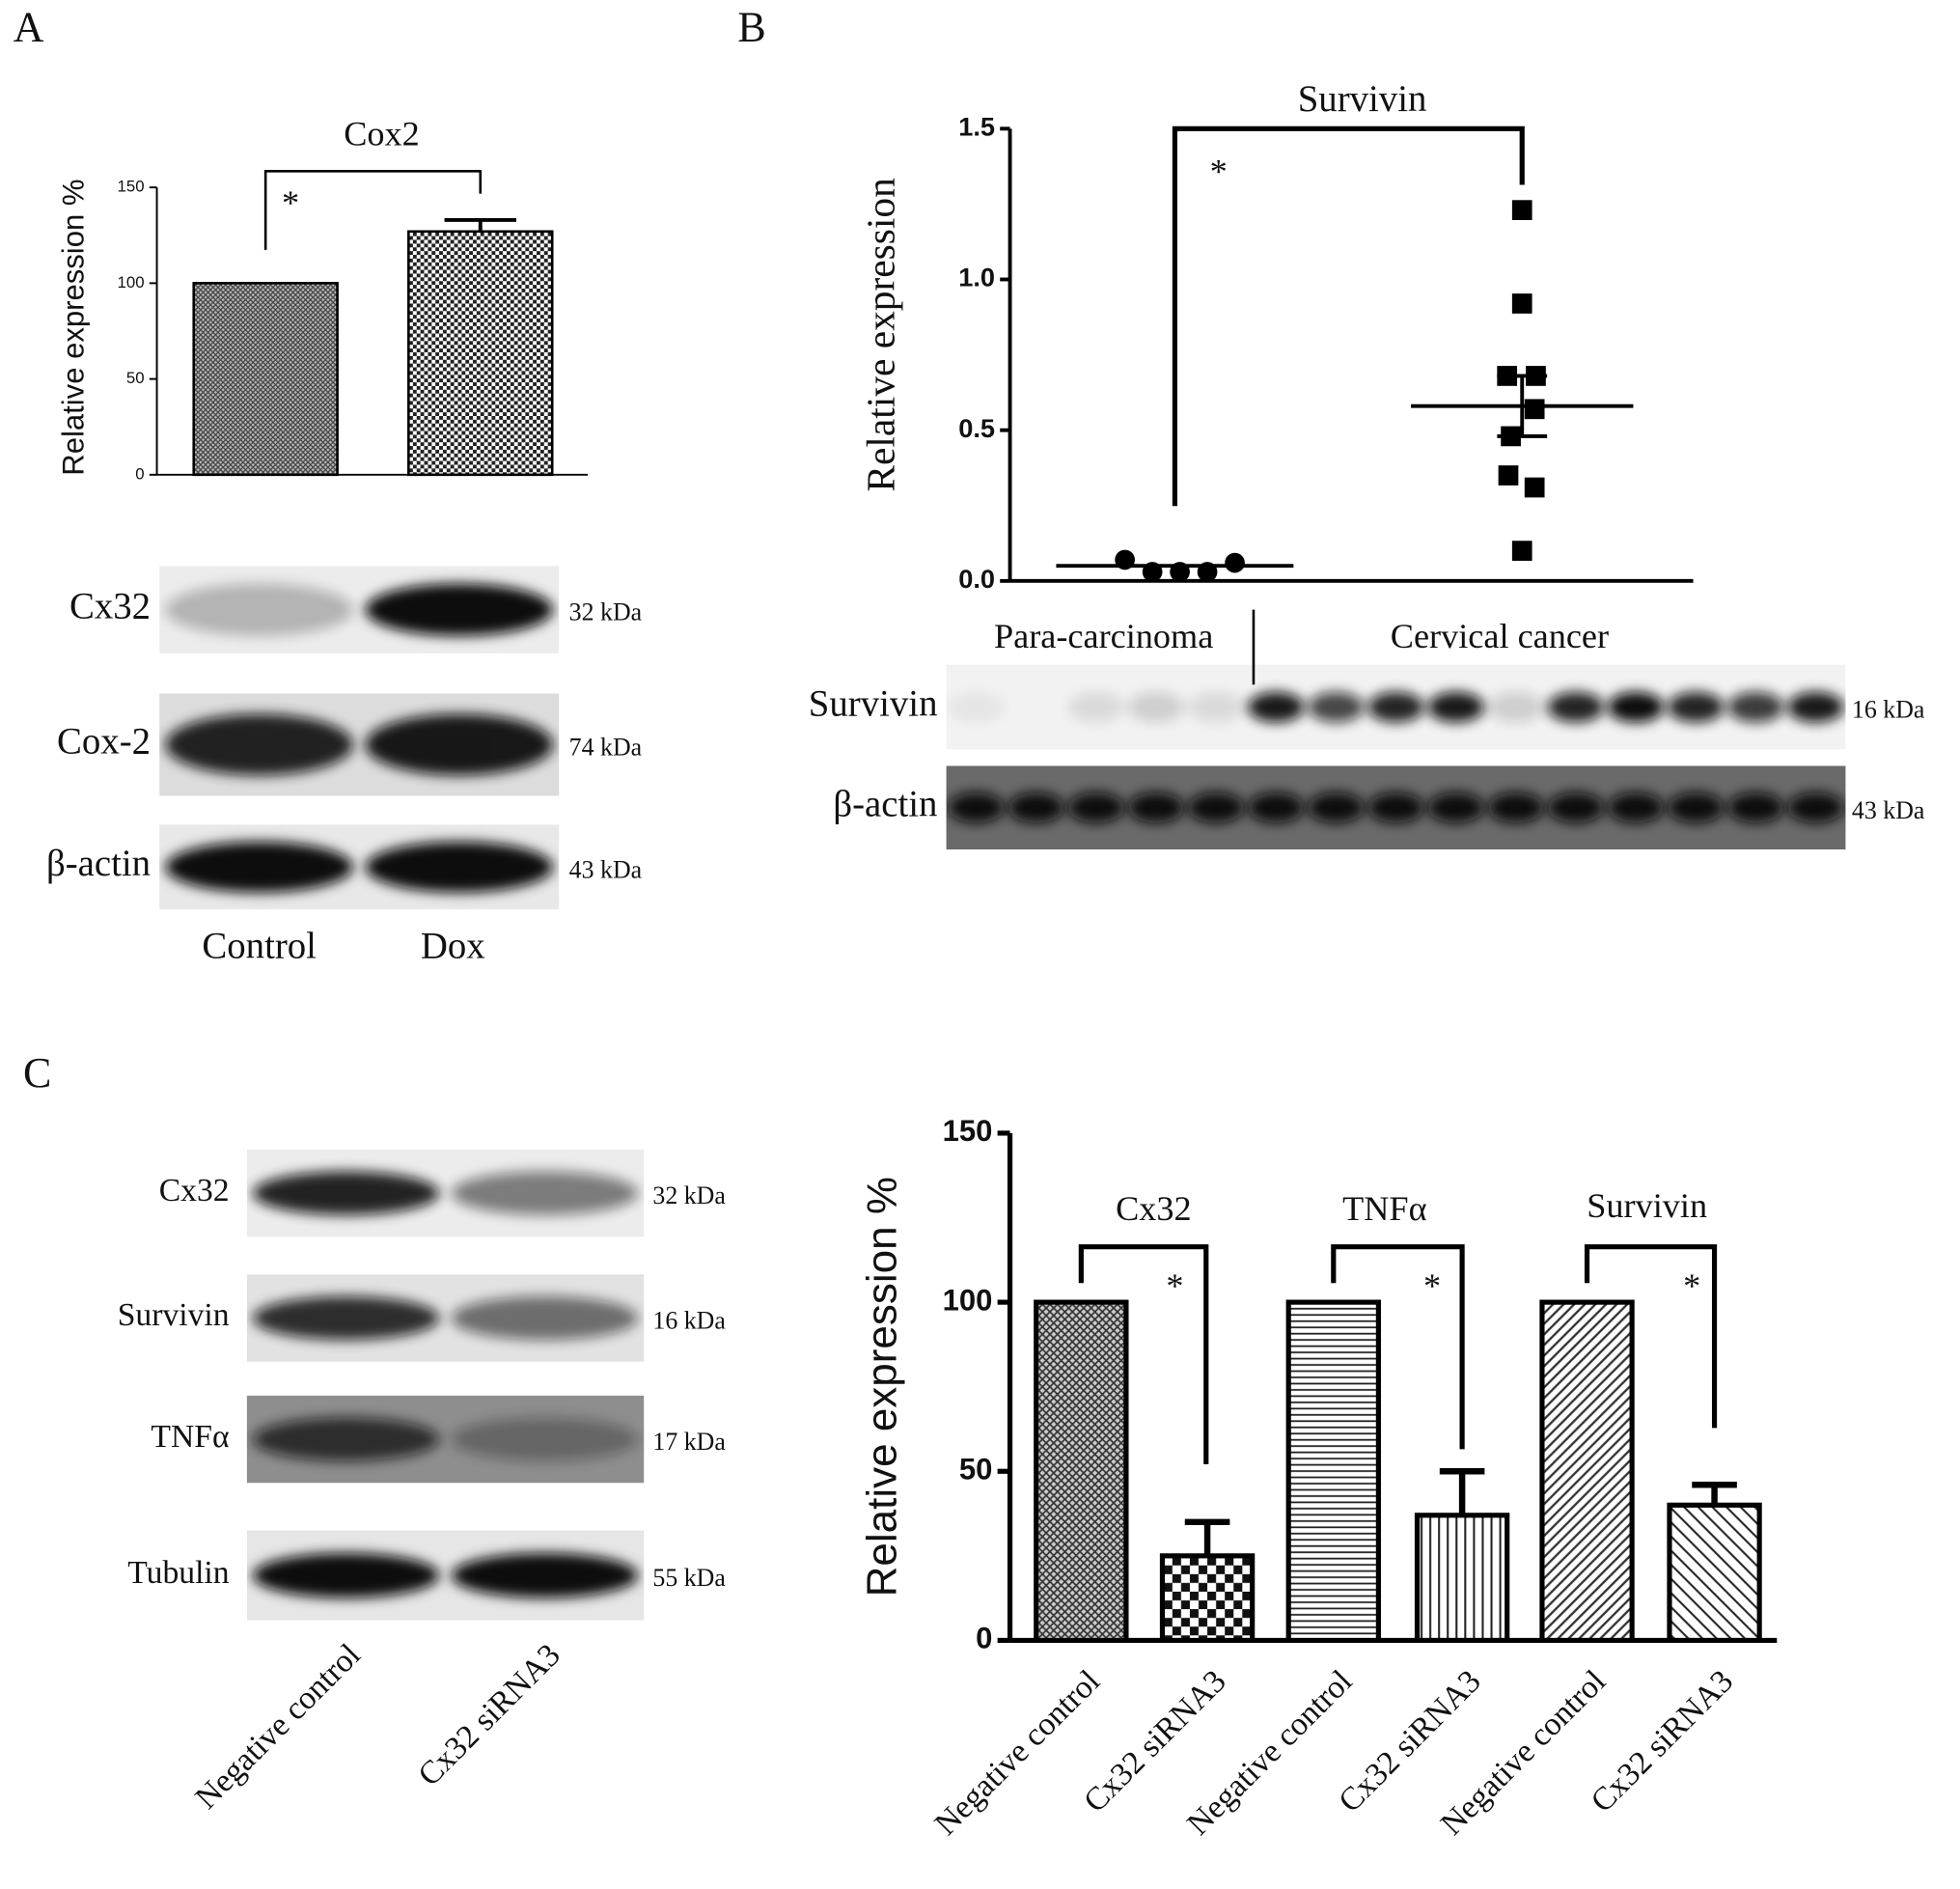 This screenshot has height=1889, width=1960. I want to click on y-tick-label: 150, so click(968, 1131).